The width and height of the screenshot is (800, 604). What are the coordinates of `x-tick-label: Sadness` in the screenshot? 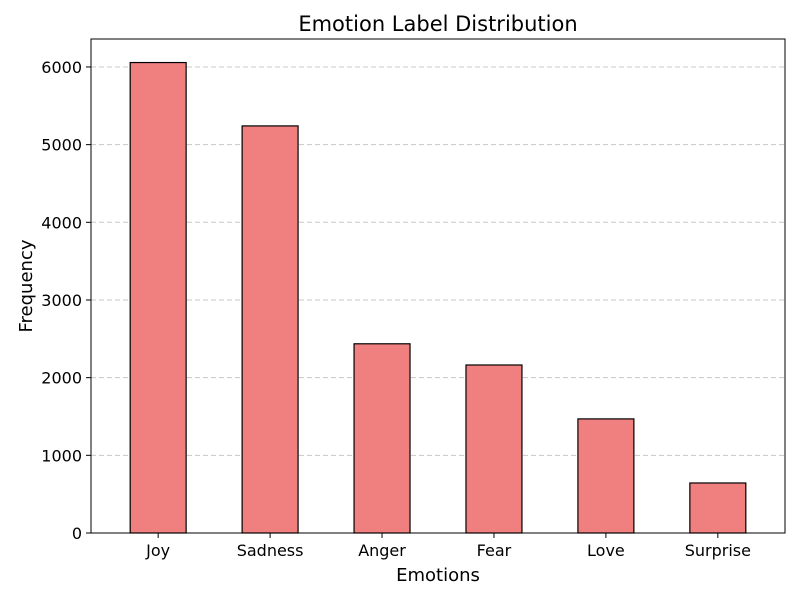 It's located at (270, 550).